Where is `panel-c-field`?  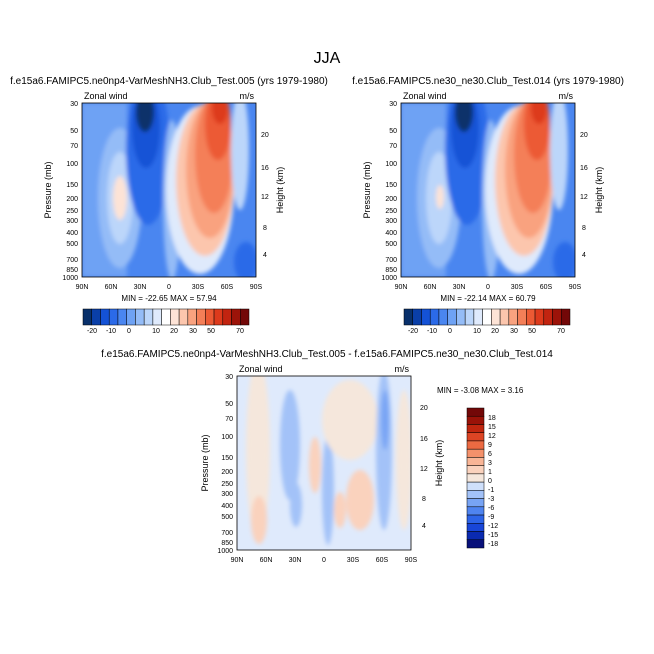
panel-c-field is located at coordinates (324, 463).